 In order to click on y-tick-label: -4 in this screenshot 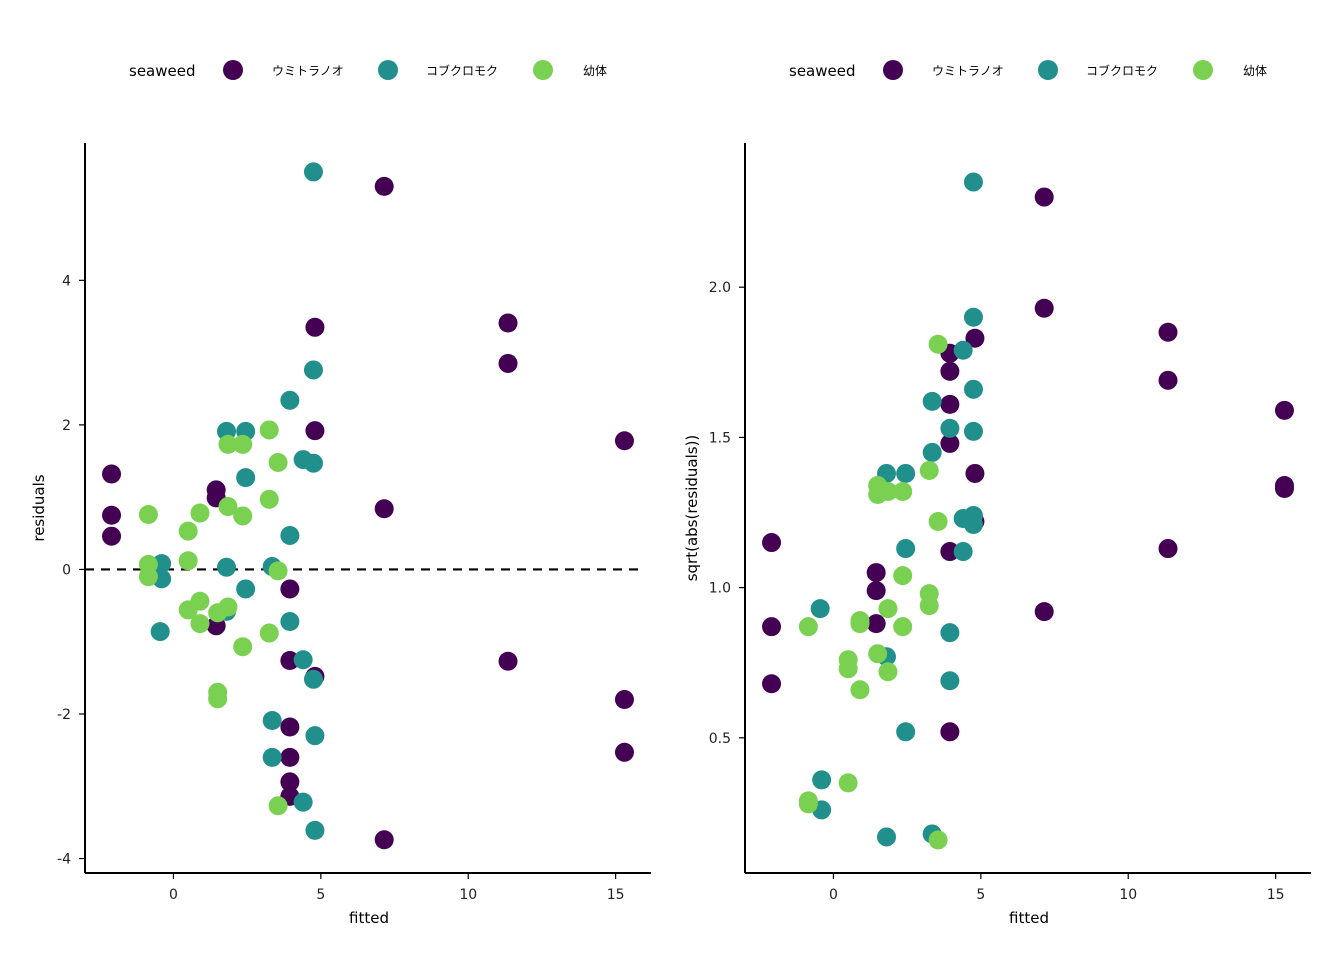, I will do `click(64, 860)`.